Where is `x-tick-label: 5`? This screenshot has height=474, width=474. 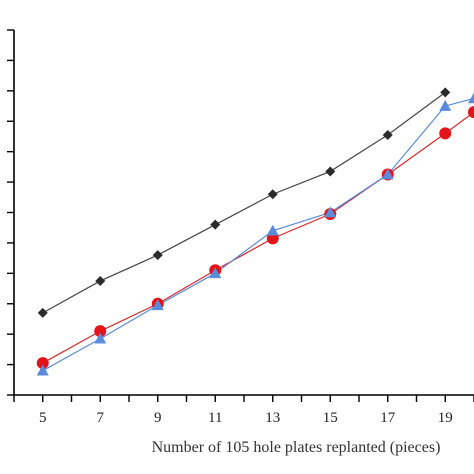
x-tick-label: 5 is located at coordinates (43, 418).